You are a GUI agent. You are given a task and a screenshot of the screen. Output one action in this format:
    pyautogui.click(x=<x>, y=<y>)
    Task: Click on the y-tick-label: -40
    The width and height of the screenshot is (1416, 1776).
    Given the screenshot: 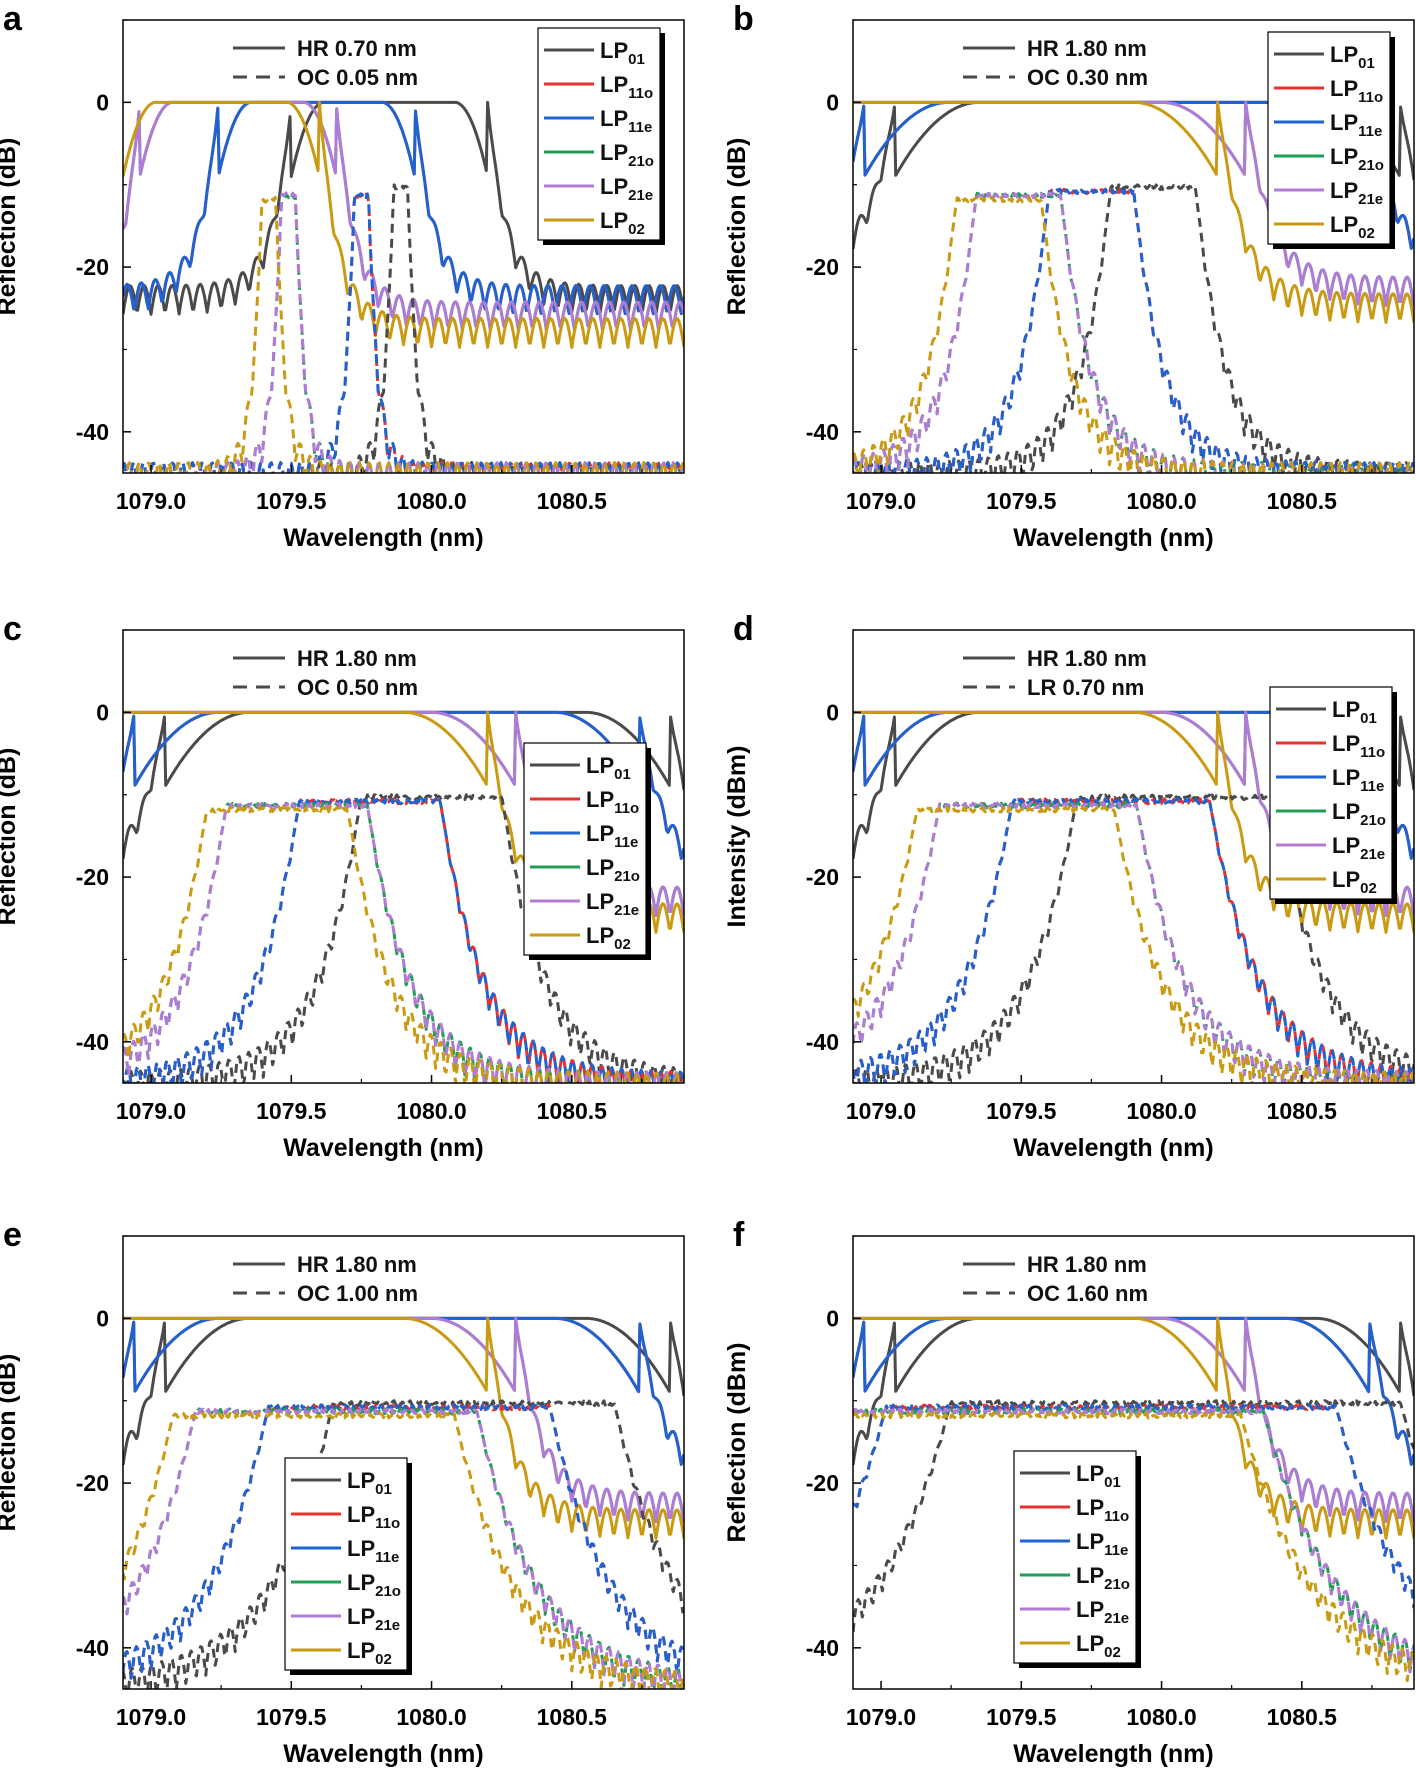 What is the action you would take?
    pyautogui.click(x=822, y=432)
    